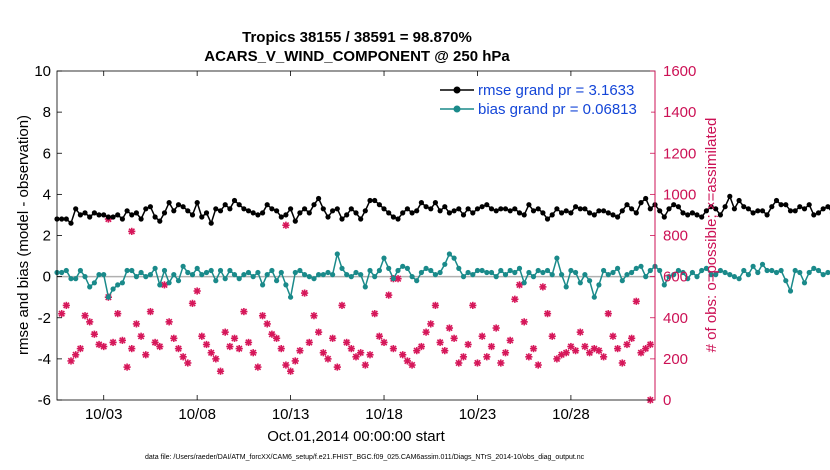 Image resolution: width=830 pixels, height=470 pixels. What do you see at coordinates (457, 109) in the screenshot?
I see `legend-bias-marker` at bounding box center [457, 109].